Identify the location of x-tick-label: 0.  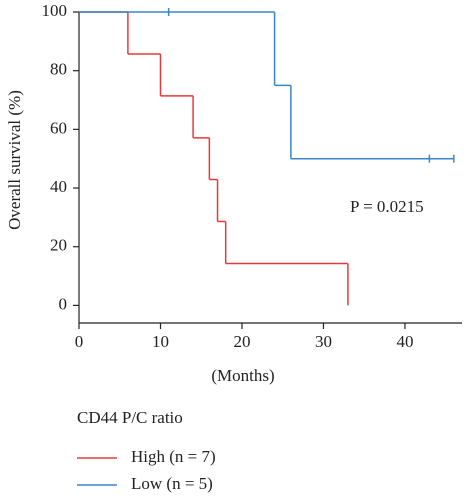
(79, 341).